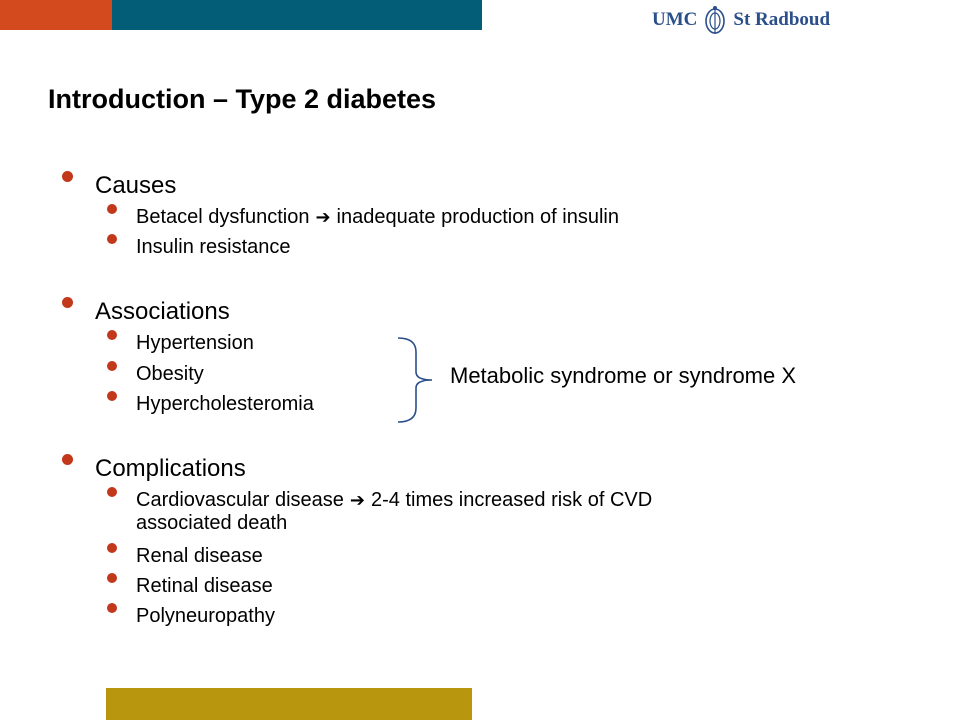 The image size is (960, 720). What do you see at coordinates (242, 99) in the screenshot?
I see `slide-title: Introduction – Type 2 diabetes` at bounding box center [242, 99].